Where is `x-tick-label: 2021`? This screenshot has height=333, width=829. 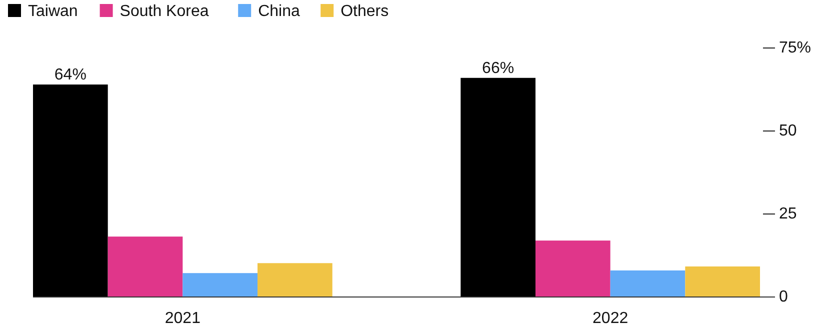
x-tick-label: 2021 is located at coordinates (182, 318).